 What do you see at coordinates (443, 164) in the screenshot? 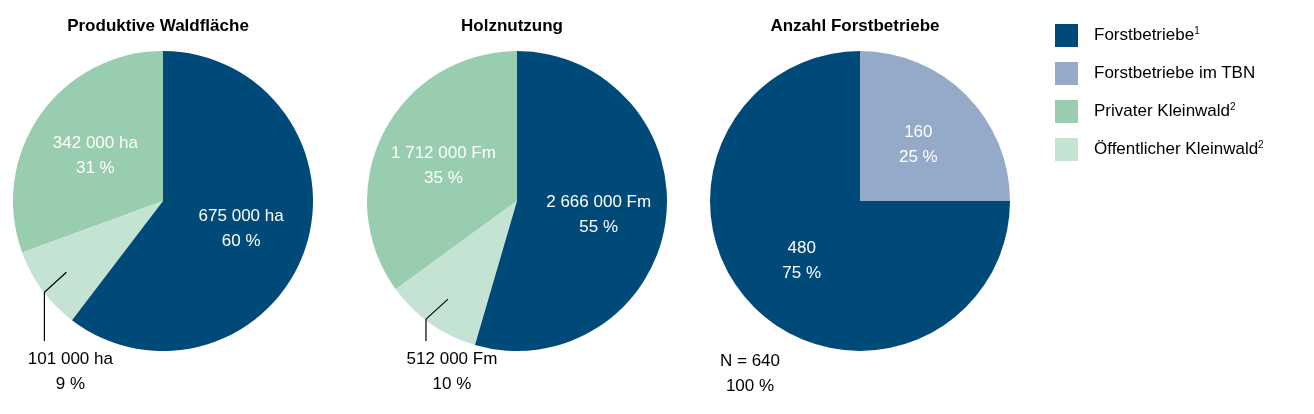
I see `data-label: 1 712 000 Fm 35 %` at bounding box center [443, 164].